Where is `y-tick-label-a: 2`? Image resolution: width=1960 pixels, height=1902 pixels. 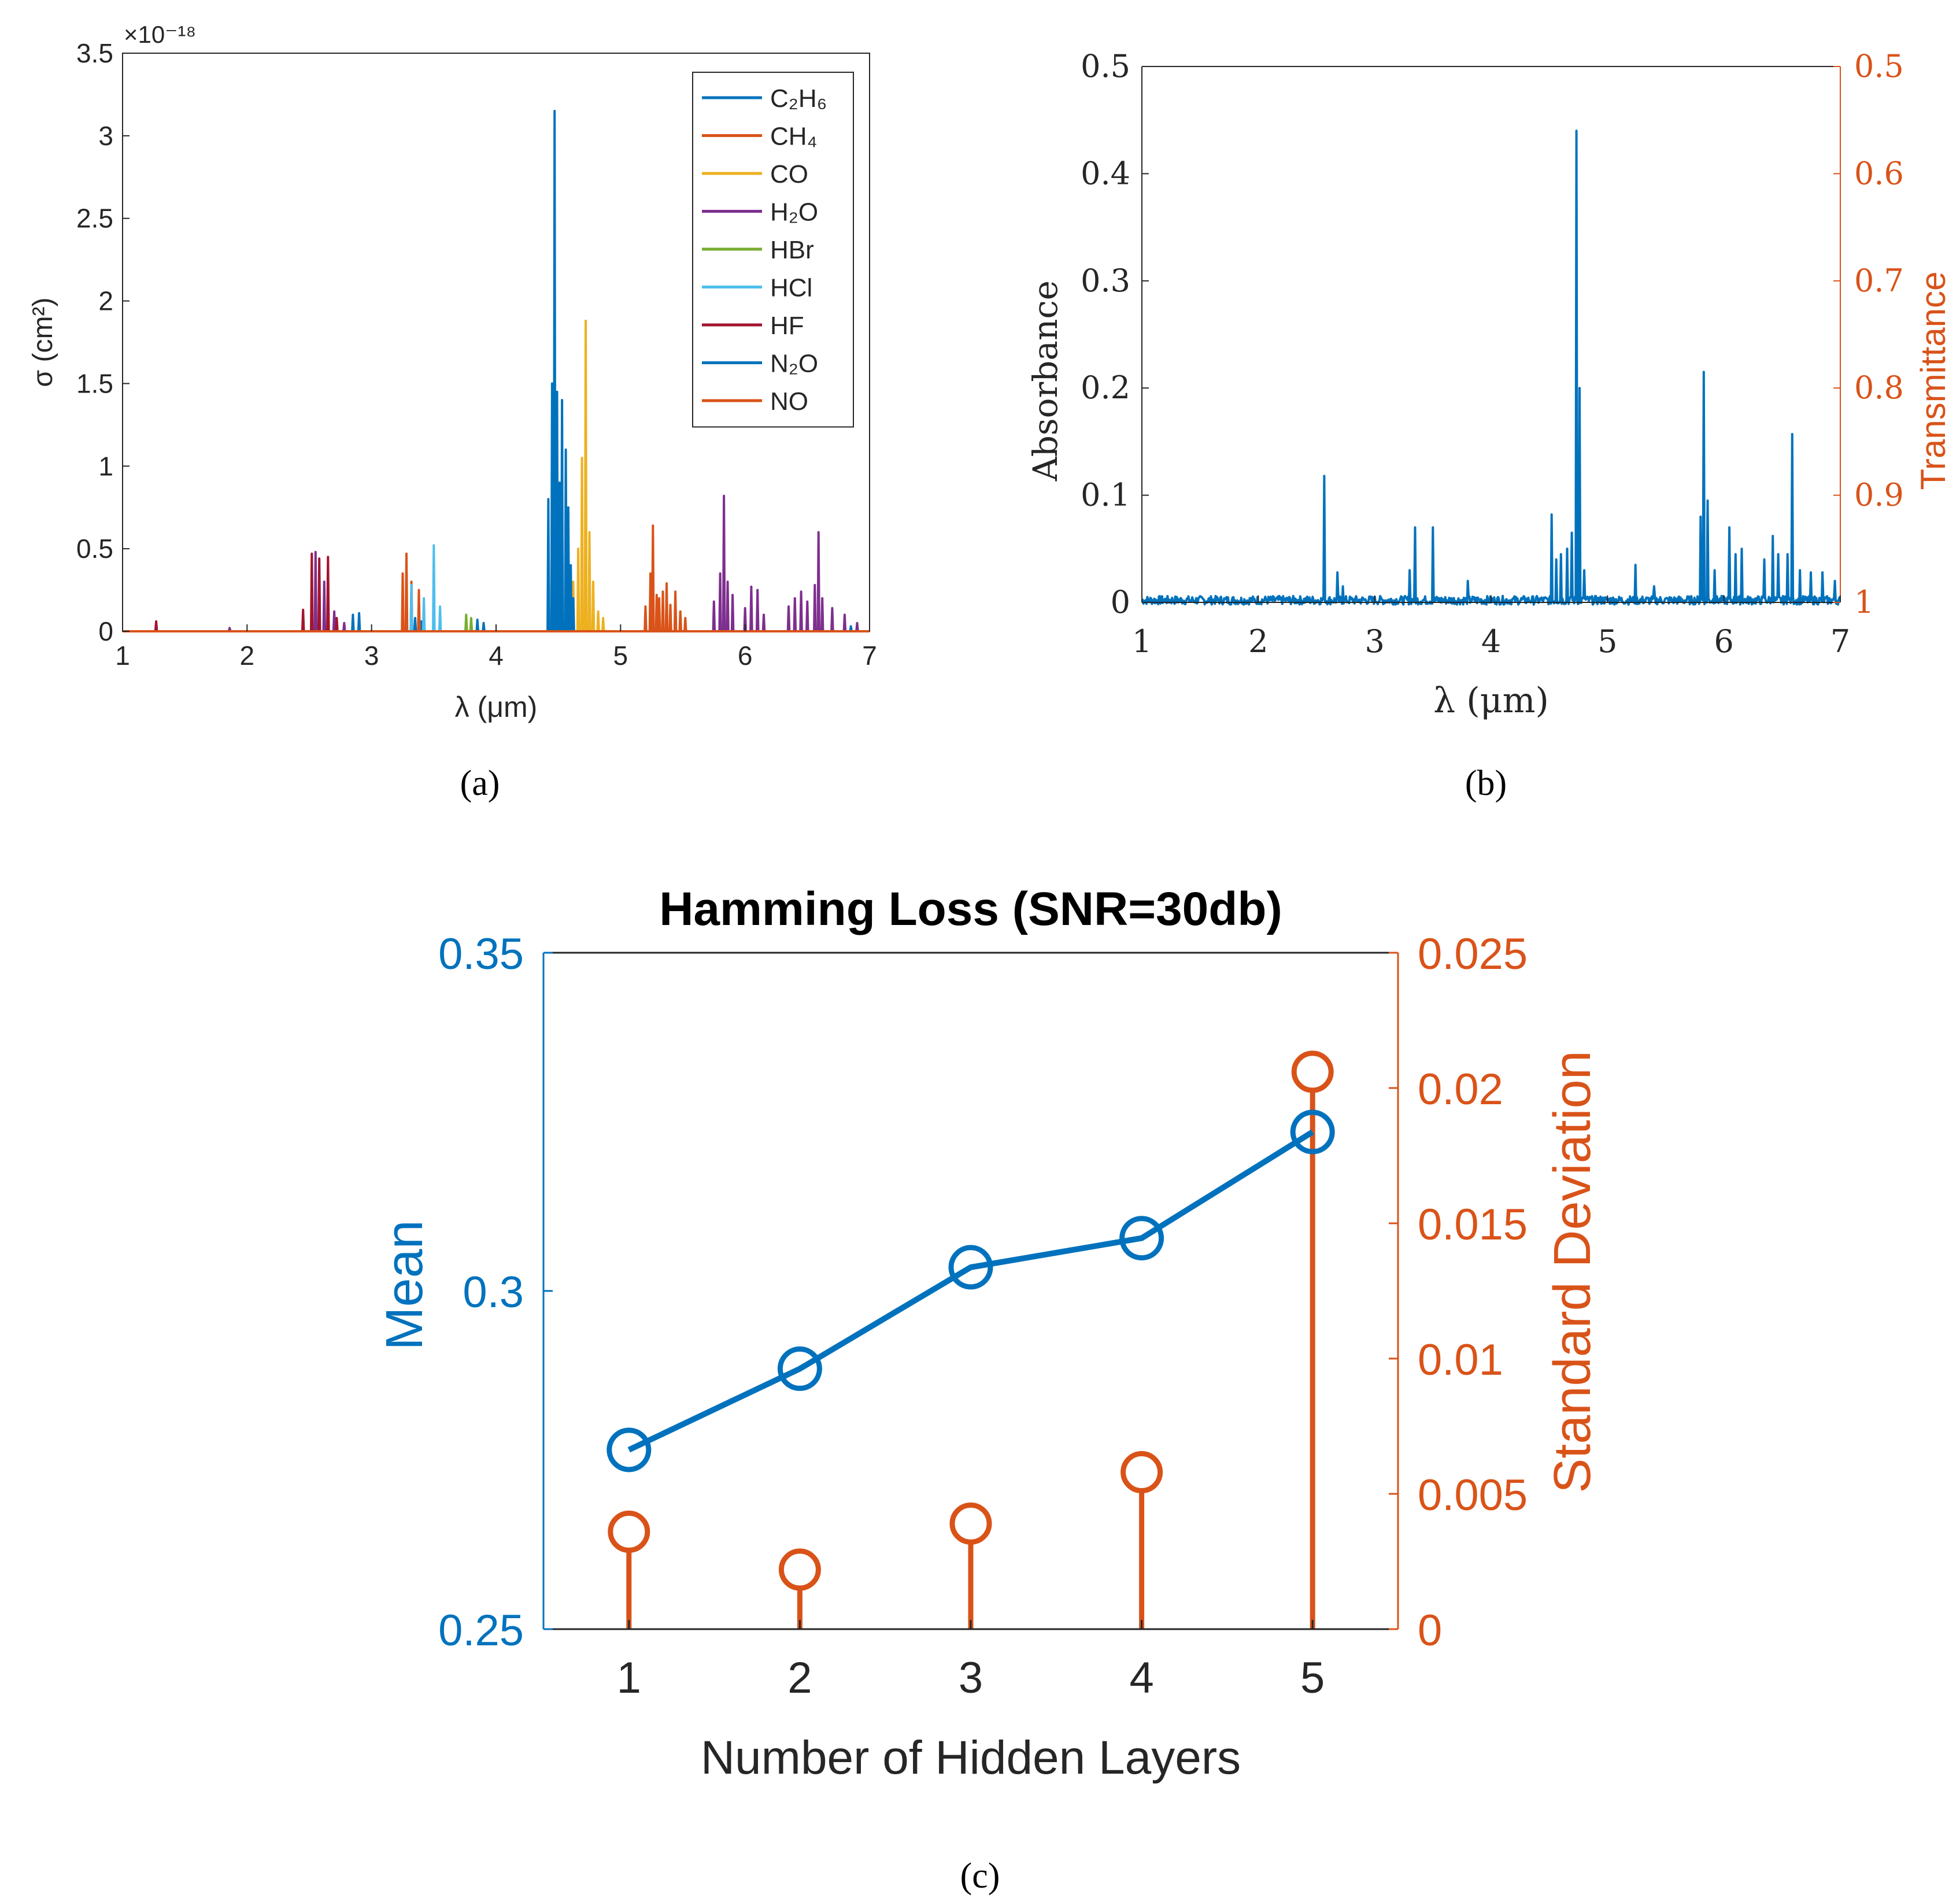 y-tick-label-a: 2 is located at coordinates (106, 301).